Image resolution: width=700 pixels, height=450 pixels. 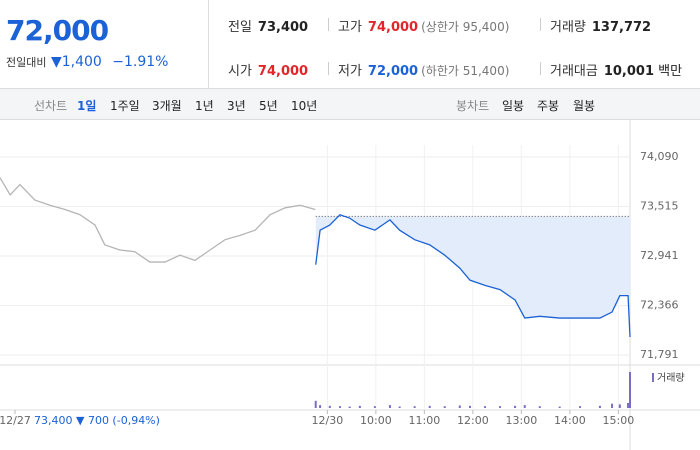 I want to click on change-area, so click(x=472, y=275).